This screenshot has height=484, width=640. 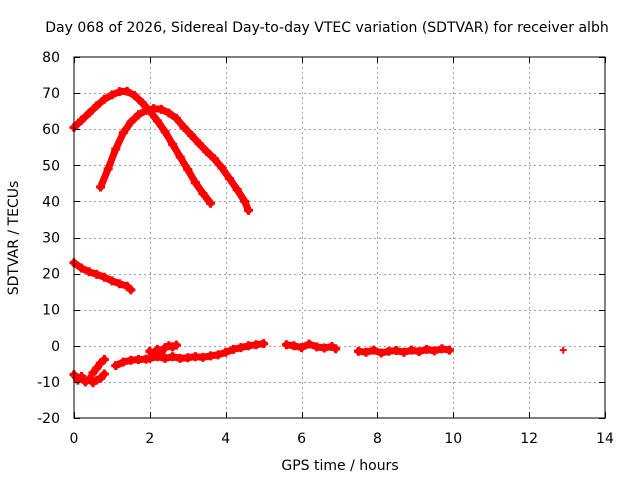 I want to click on y-axis-label: SDTVAR / TECUs, so click(x=14, y=238).